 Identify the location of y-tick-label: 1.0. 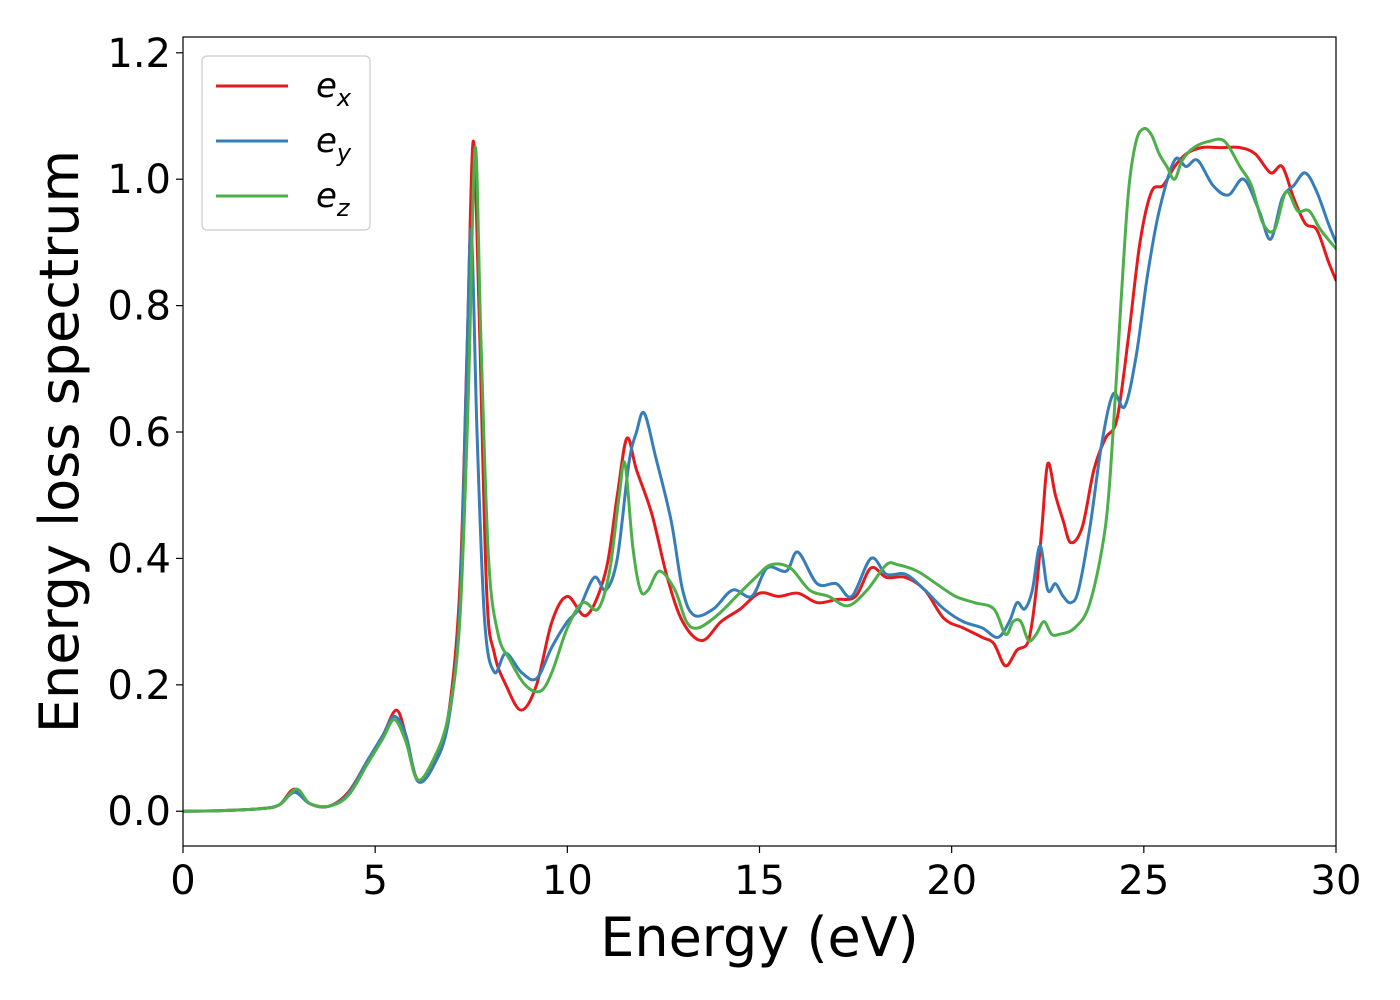
(139, 180).